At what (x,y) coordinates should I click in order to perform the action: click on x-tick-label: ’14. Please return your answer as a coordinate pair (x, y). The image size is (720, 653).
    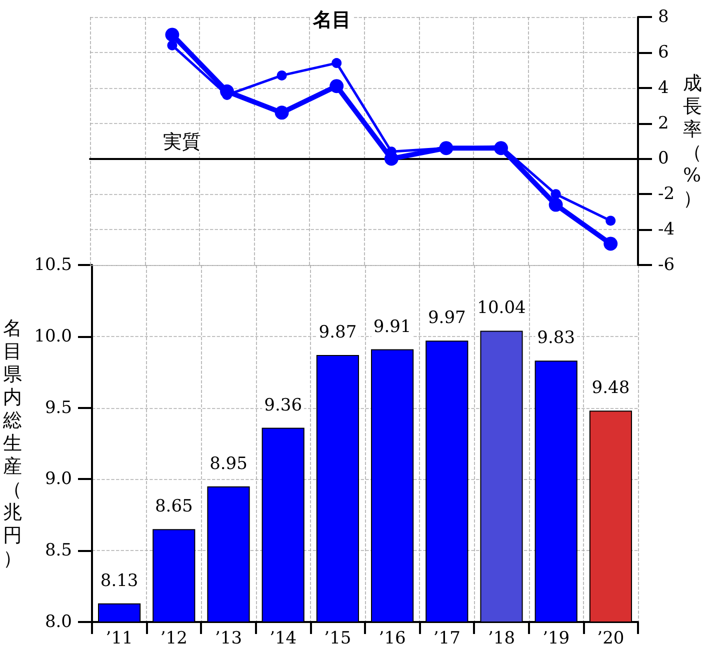
    Looking at the image, I should click on (283, 638).